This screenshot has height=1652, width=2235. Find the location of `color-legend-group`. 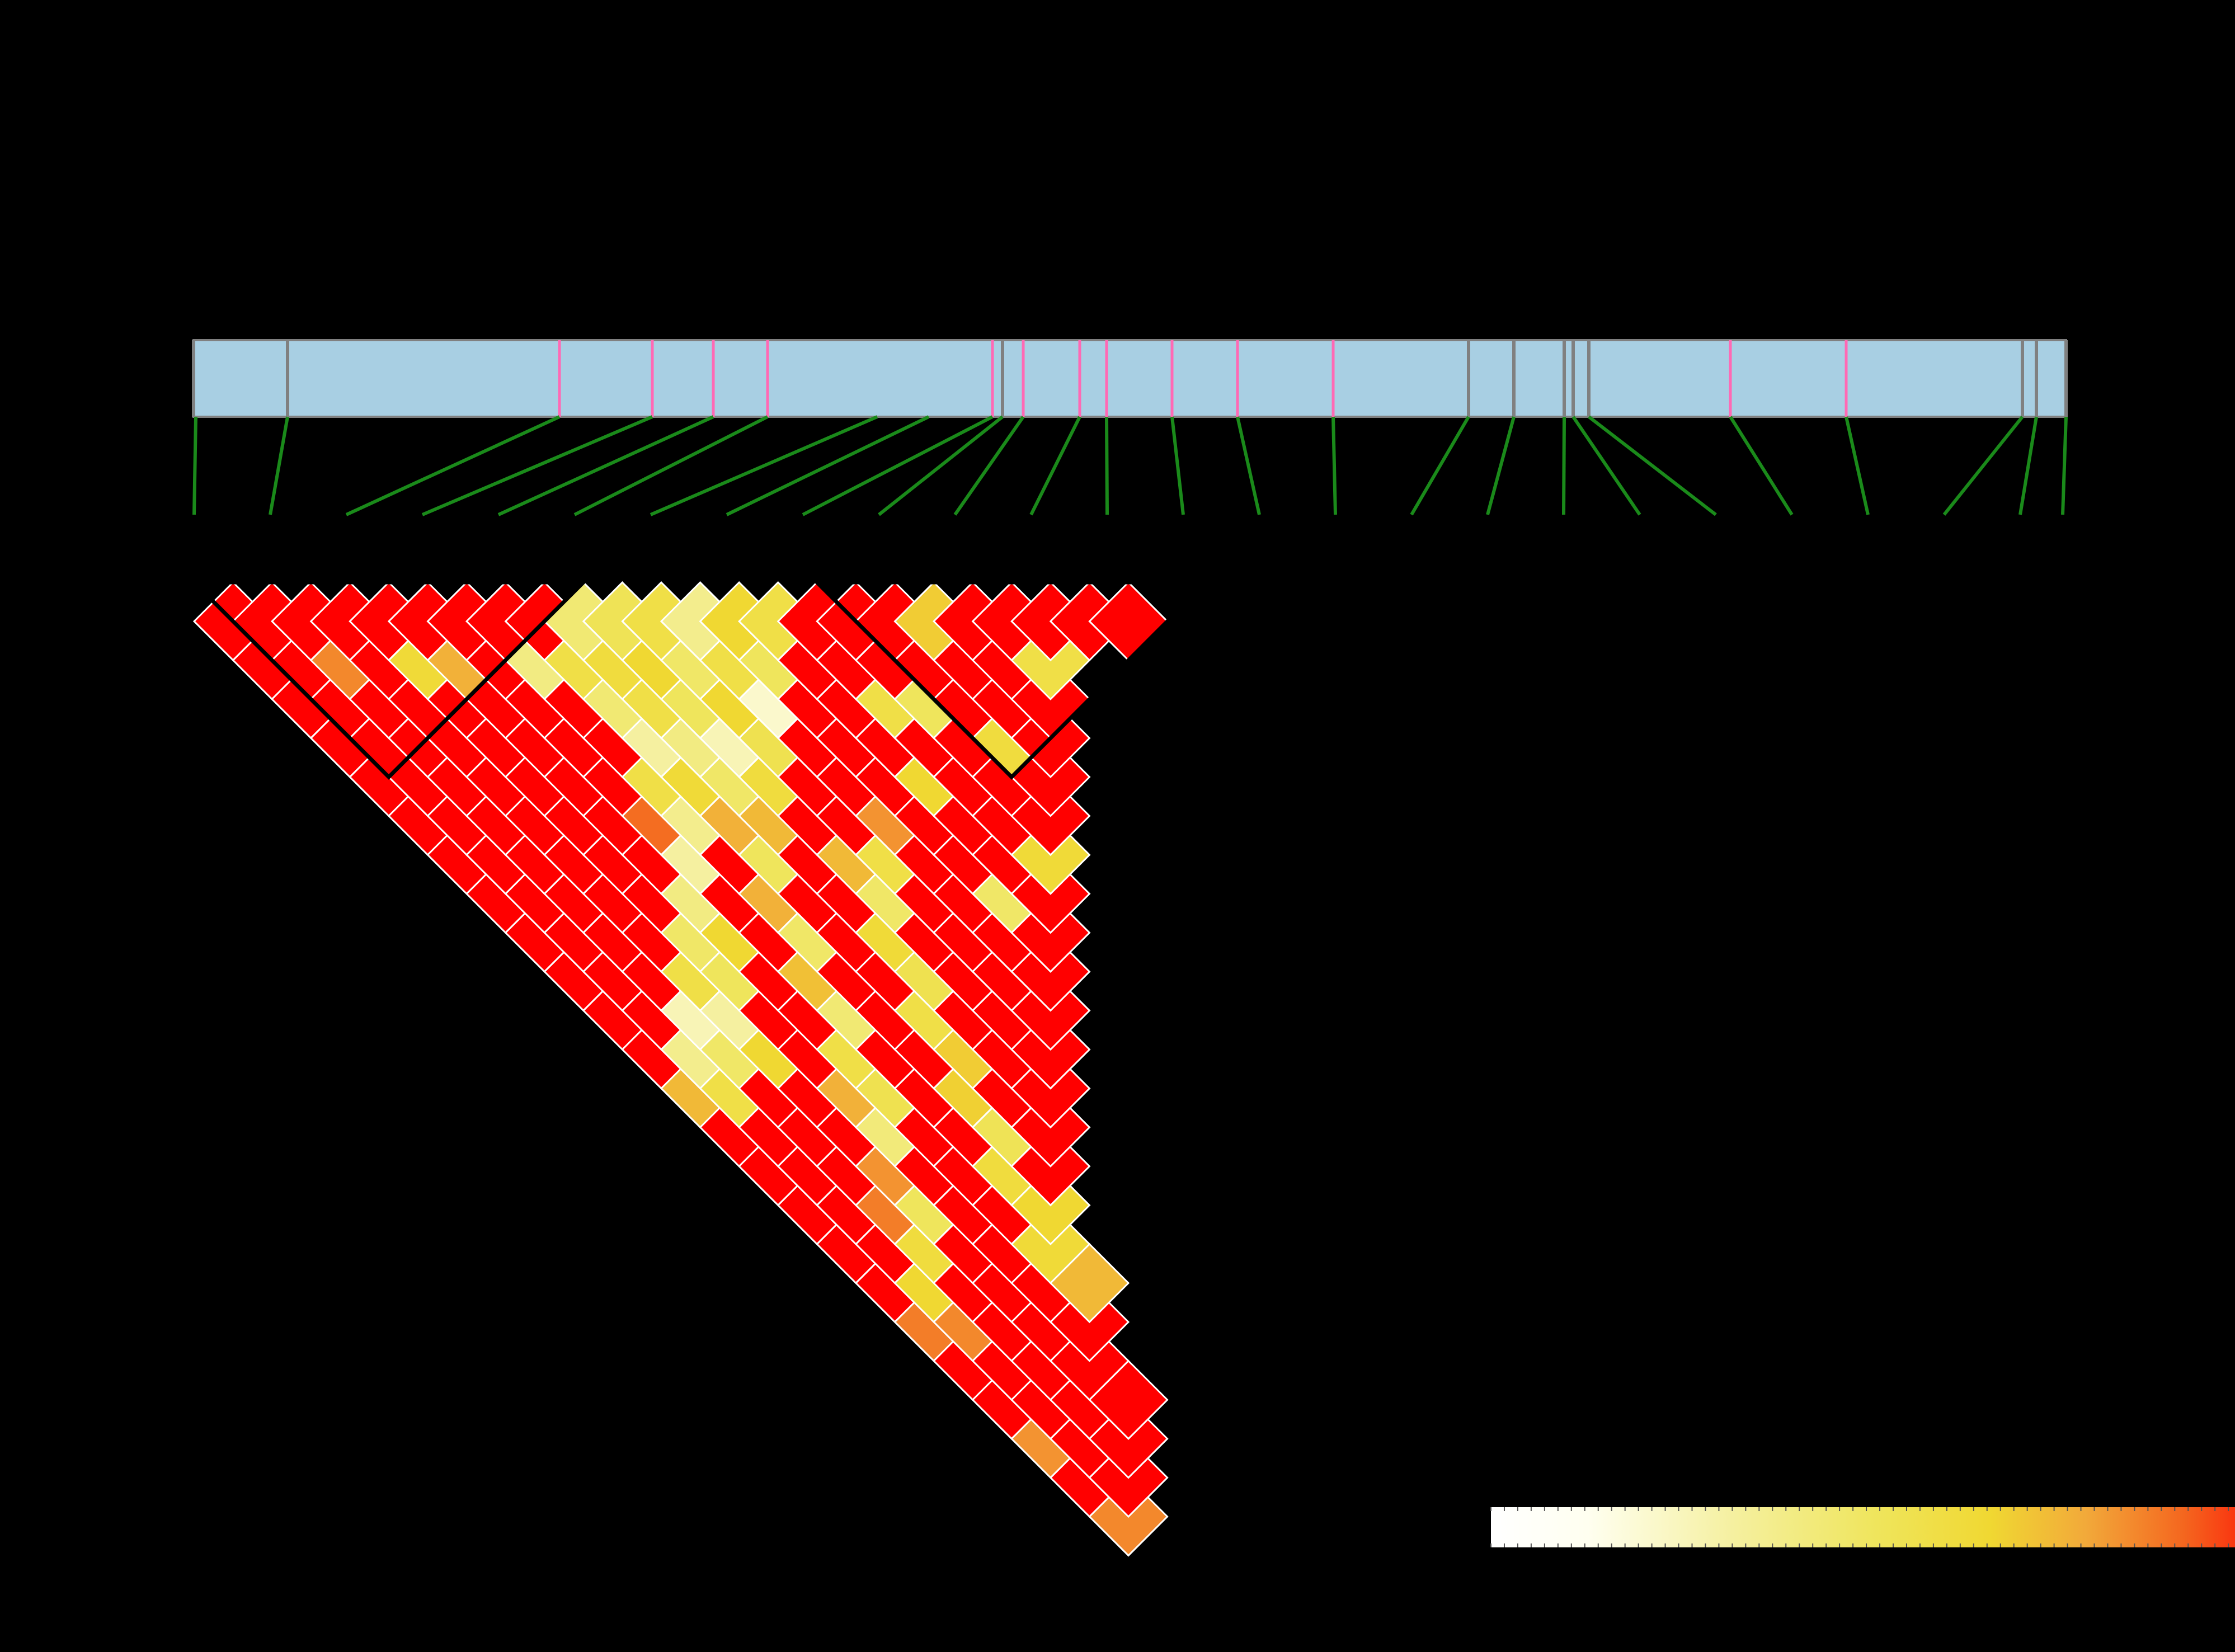

color-legend-group is located at coordinates (1862, 1527).